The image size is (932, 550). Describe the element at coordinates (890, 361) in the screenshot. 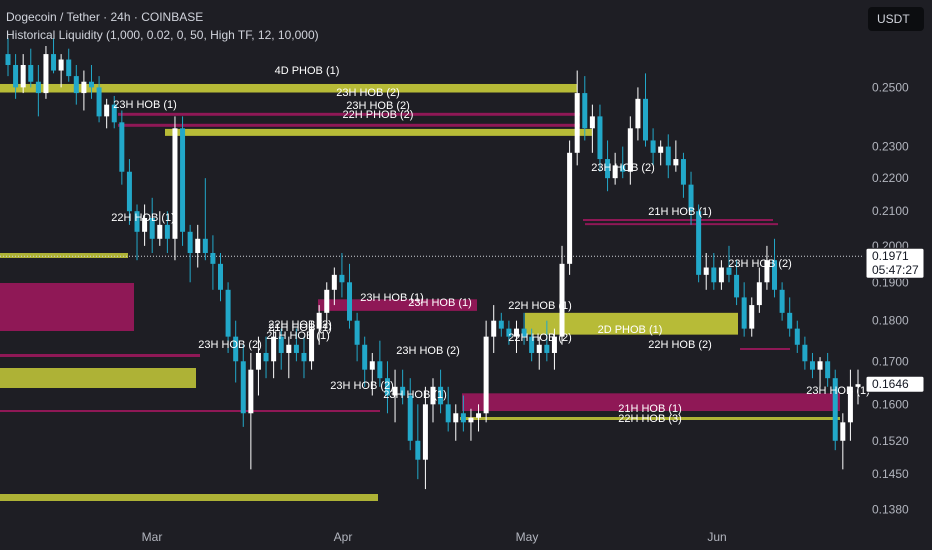

I see `y-tick-label: 0.1700` at that location.